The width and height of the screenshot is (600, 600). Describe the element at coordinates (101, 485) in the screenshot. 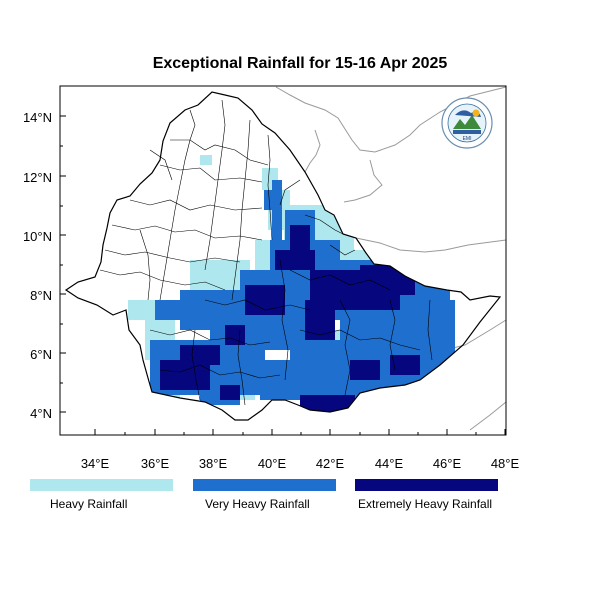

I see `legend-swatch-heavy` at that location.